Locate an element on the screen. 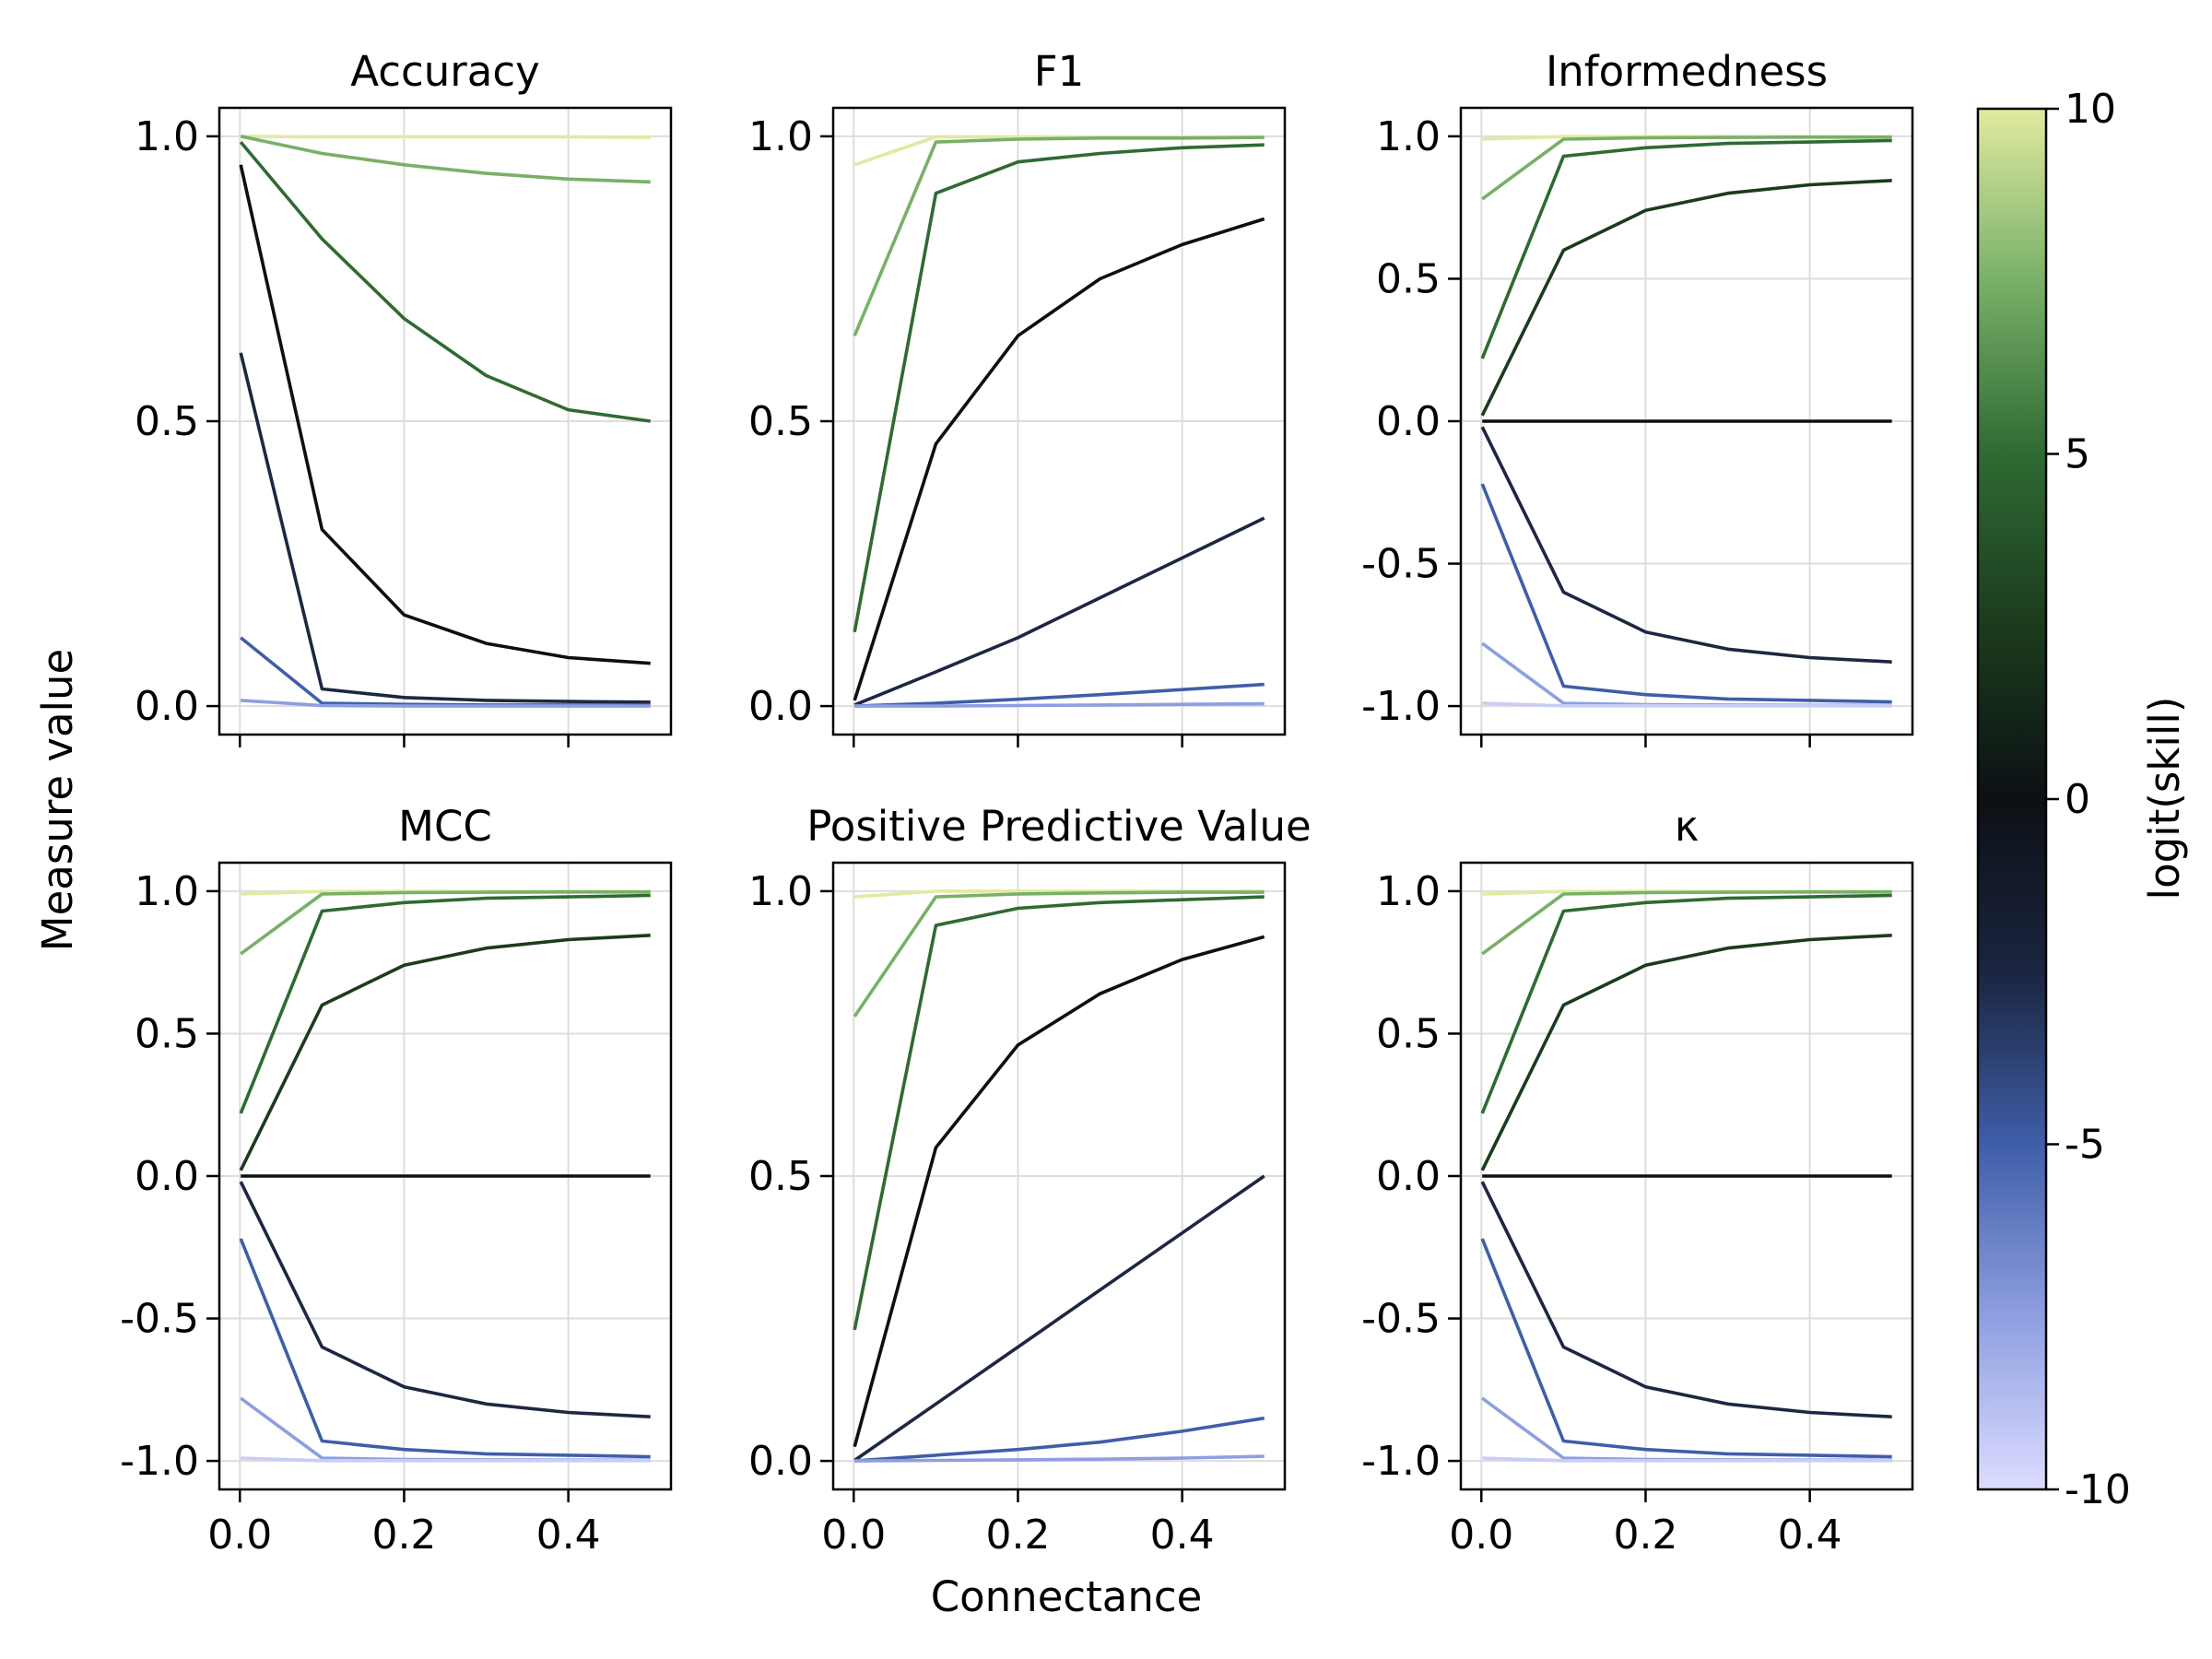  colorbar-tick-label: -5 is located at coordinates (2085, 1145).